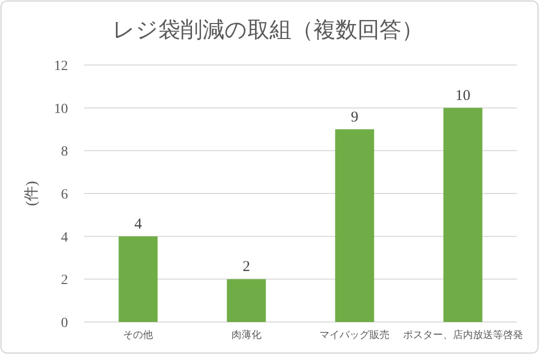 The image size is (539, 354). I want to click on y-tick-label: 0, so click(64, 323).